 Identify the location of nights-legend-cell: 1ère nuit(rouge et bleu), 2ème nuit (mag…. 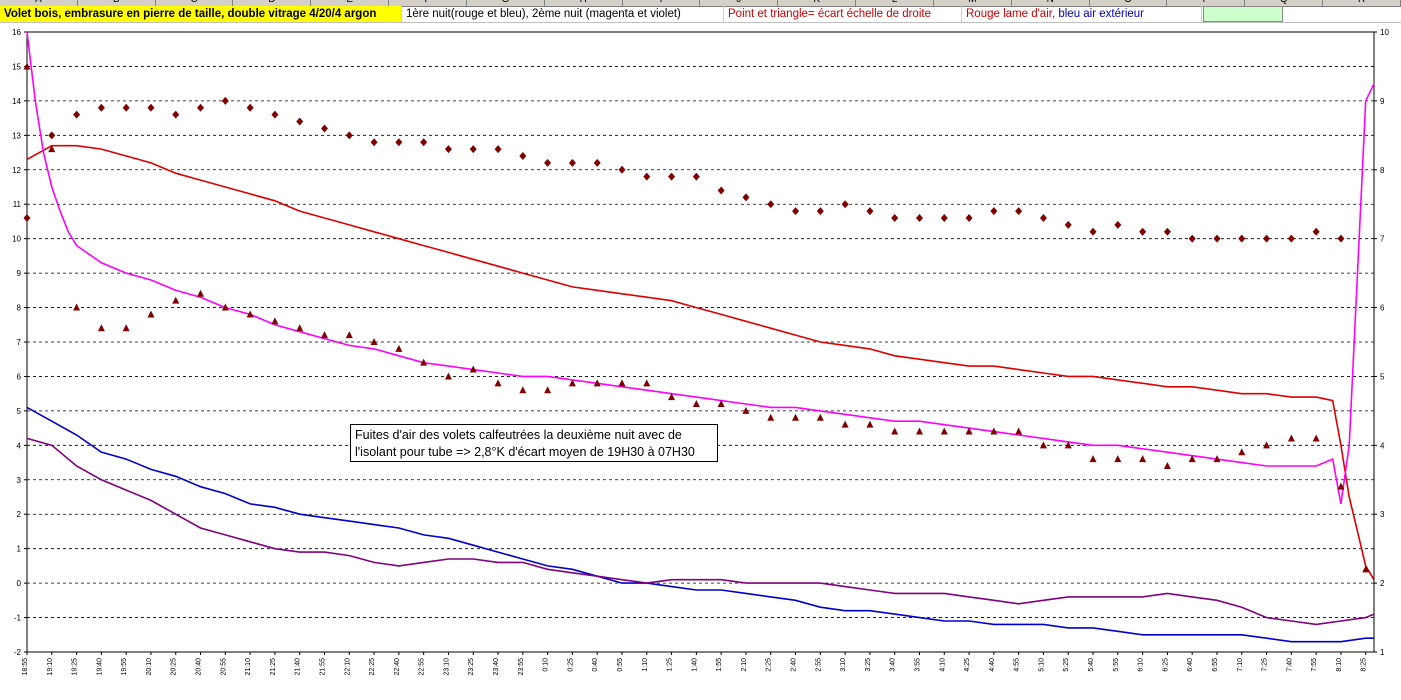
(563, 14).